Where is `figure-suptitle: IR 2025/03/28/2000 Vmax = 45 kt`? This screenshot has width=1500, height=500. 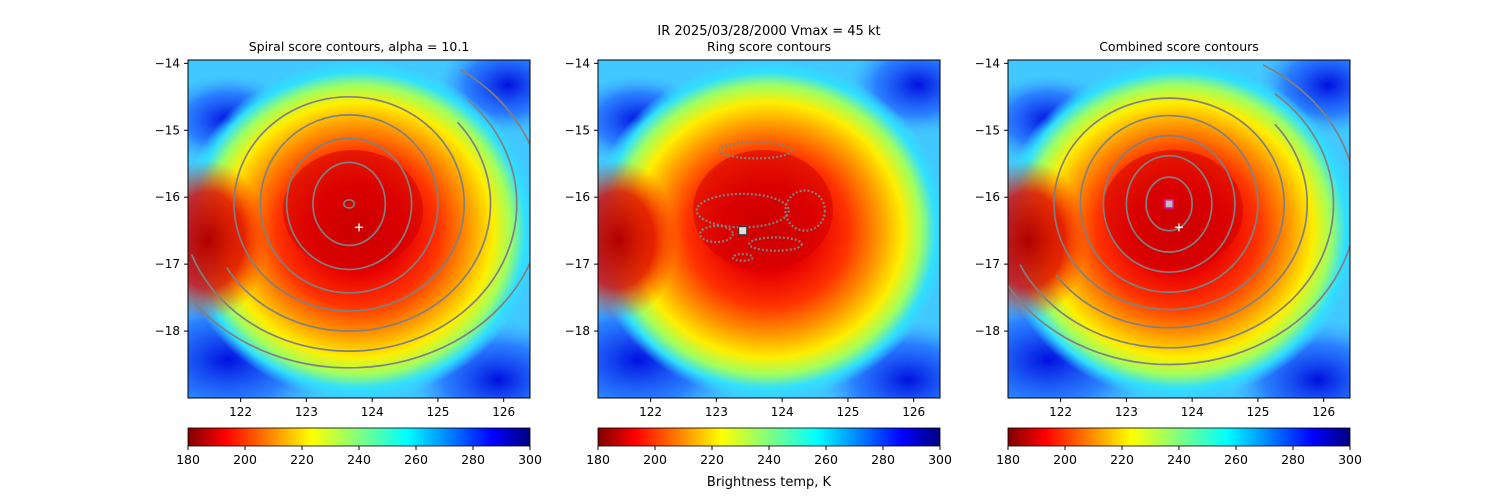 figure-suptitle: IR 2025/03/28/2000 Vmax = 45 kt is located at coordinates (768, 31).